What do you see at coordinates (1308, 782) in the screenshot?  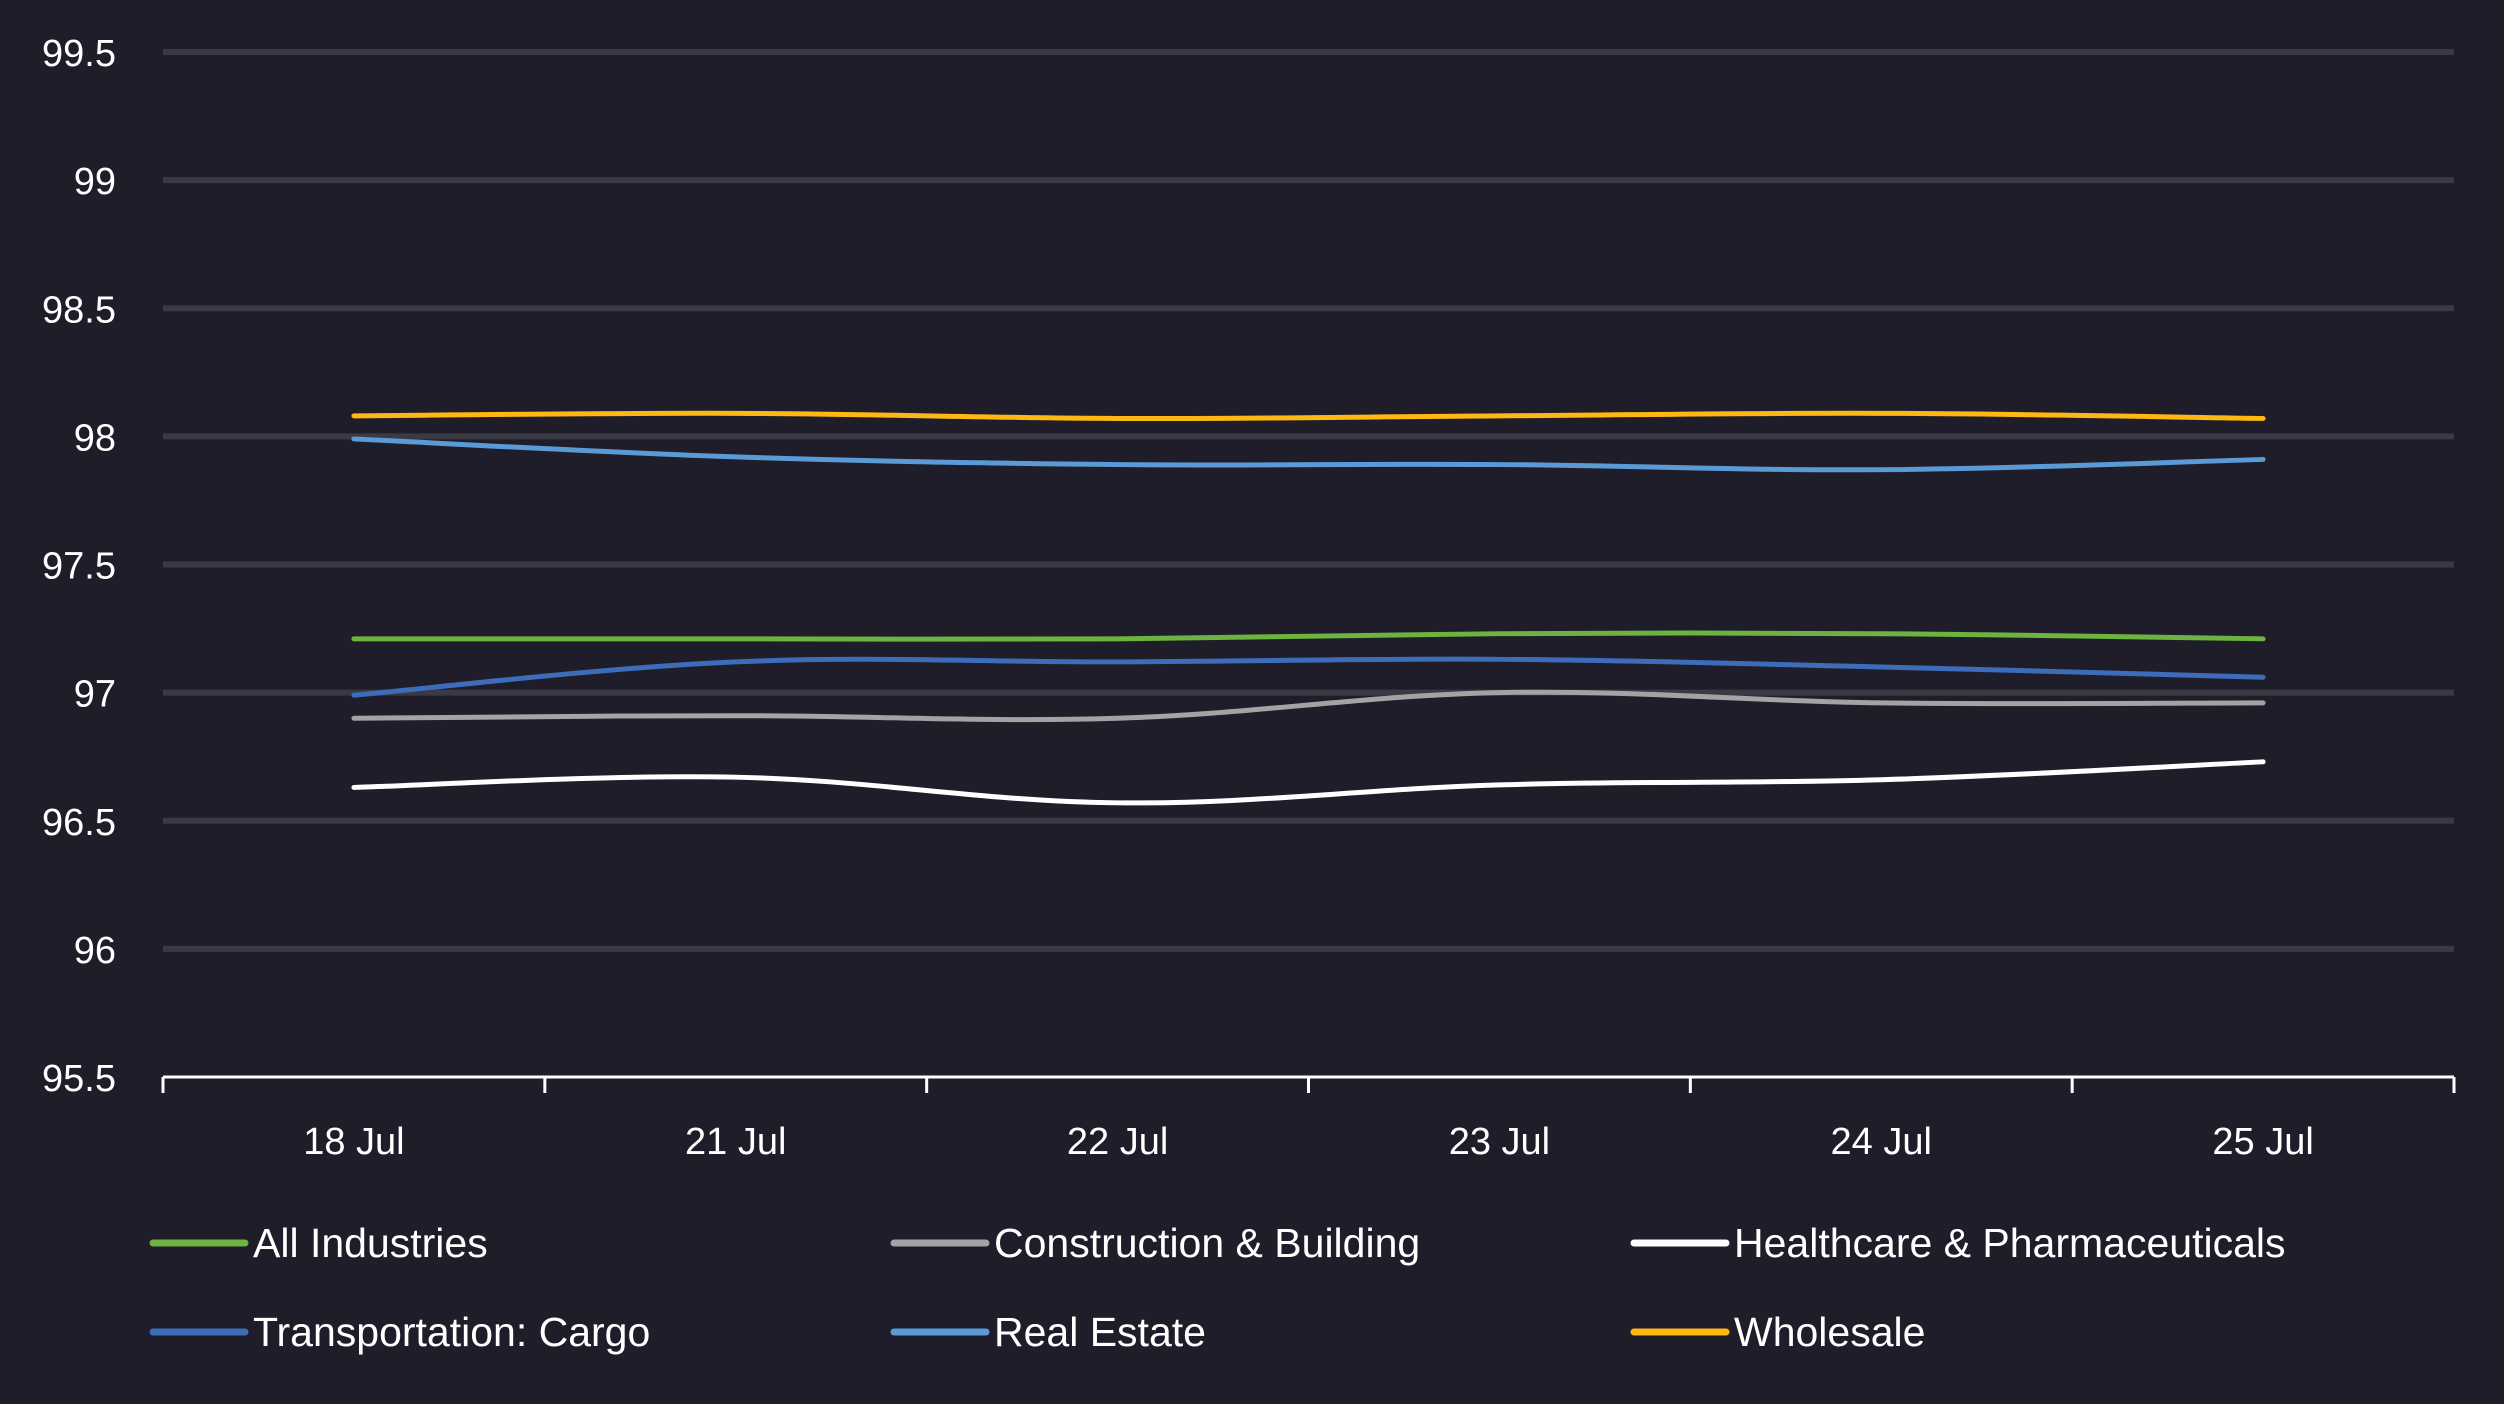 I see `series-line-healthcare-pharmaceuticals` at bounding box center [1308, 782].